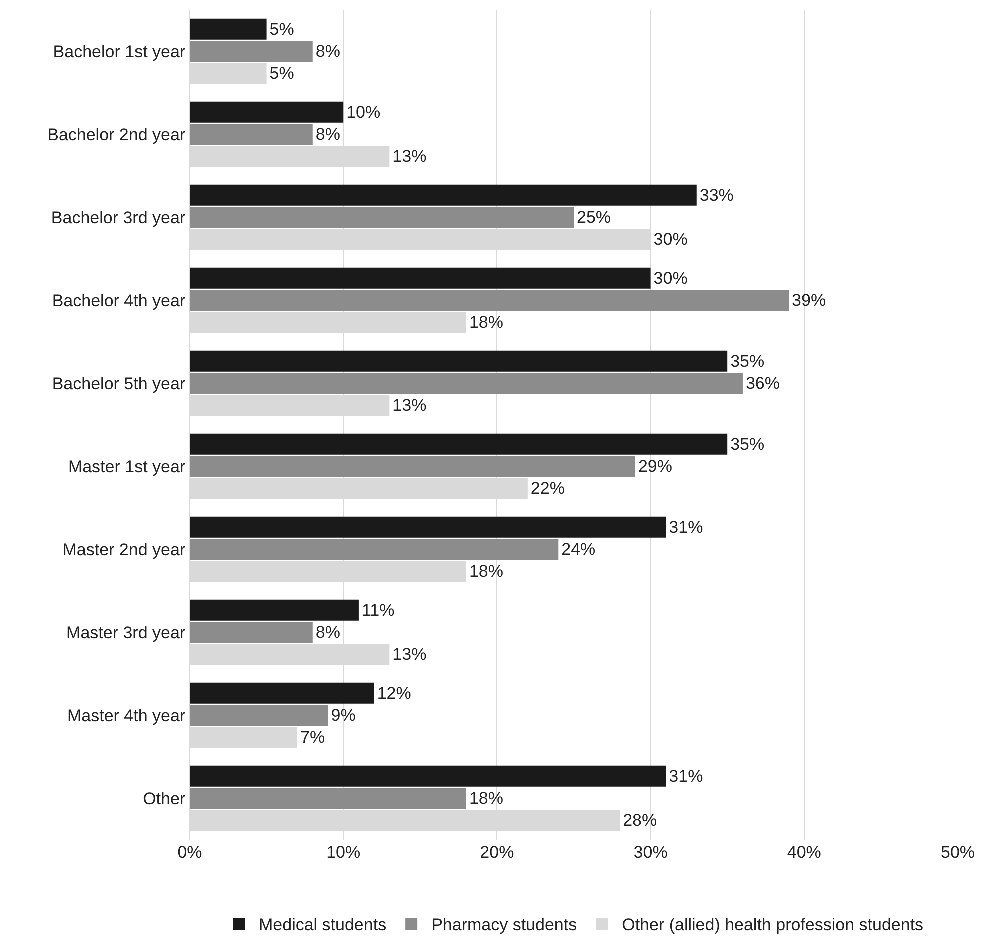 Image resolution: width=998 pixels, height=952 pixels. What do you see at coordinates (804, 852) in the screenshot?
I see `x-tick-label: 40%` at bounding box center [804, 852].